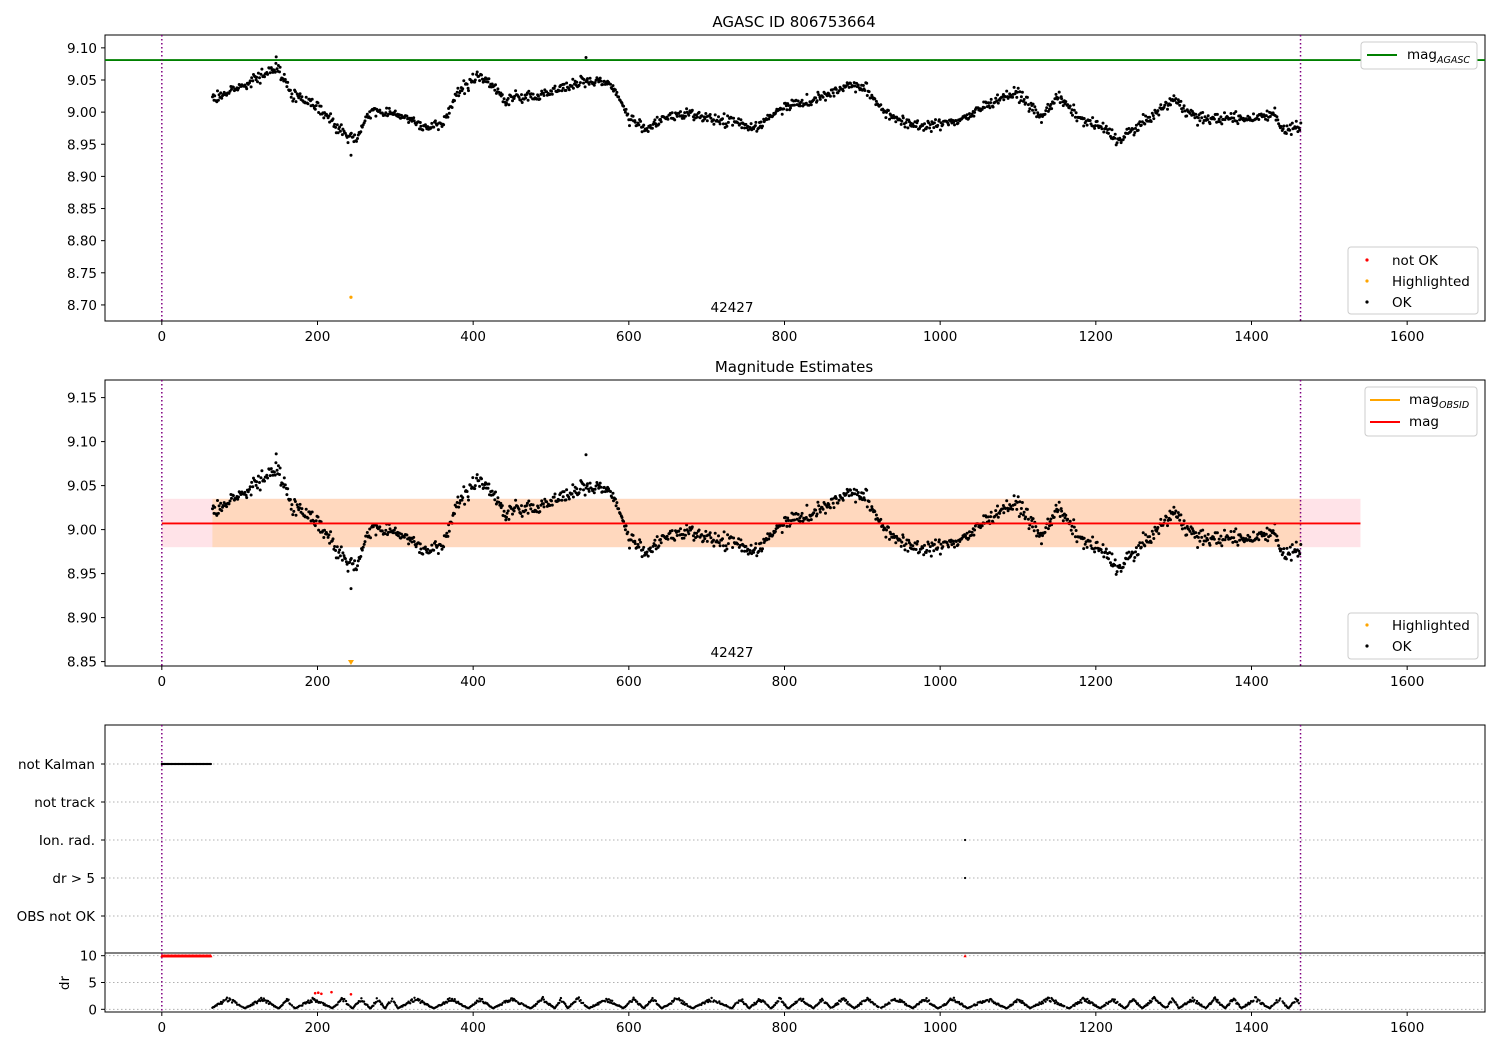 The image size is (1500, 1050). I want to click on y-axis: 8.85 8.90 8.95 9.00 9.05 9.10 9.15, so click(86, 531).